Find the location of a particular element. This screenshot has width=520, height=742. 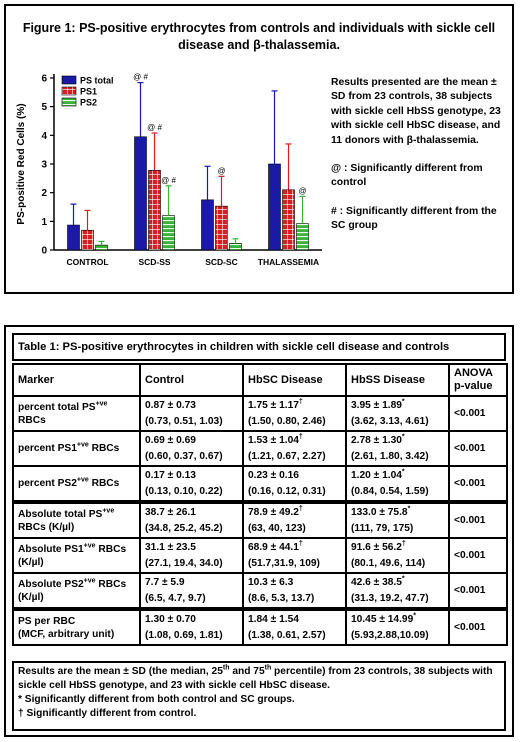

figure-title-line2: disease and β-thalassemia. is located at coordinates (259, 45).